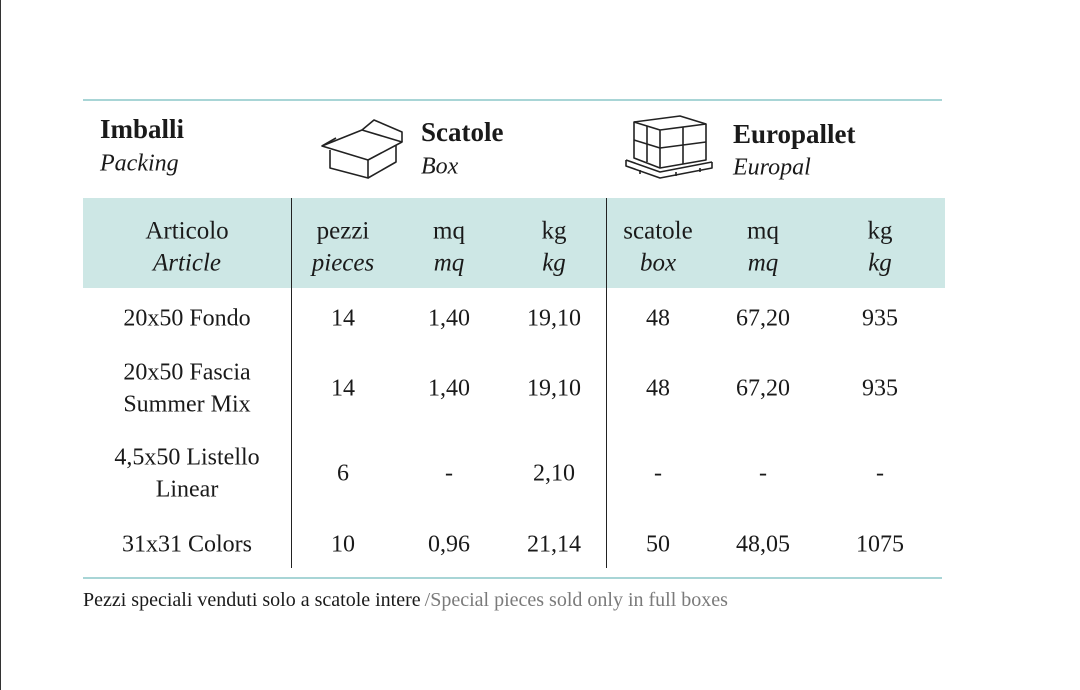  What do you see at coordinates (343, 545) in the screenshot?
I see `table-cell: 10` at bounding box center [343, 545].